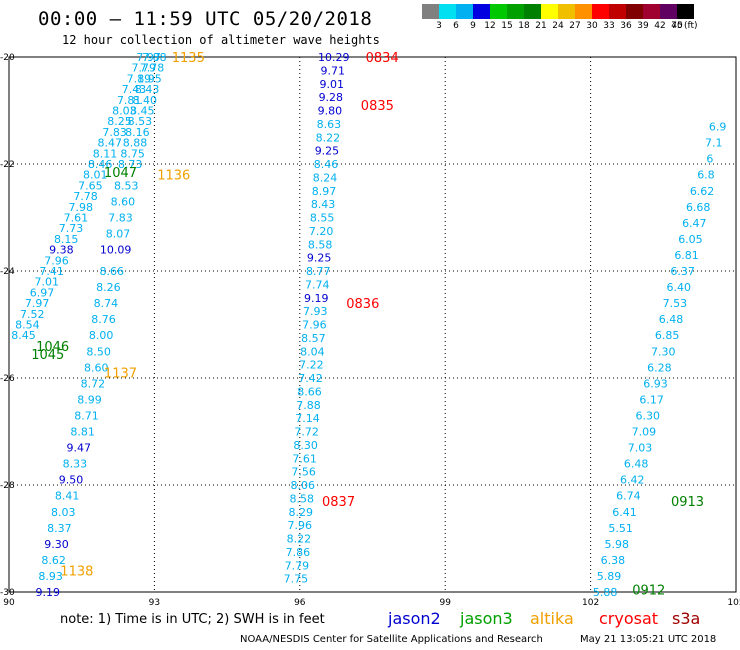  Describe the element at coordinates (52, 347) in the screenshot. I see `pass-time-label: 1046` at that location.